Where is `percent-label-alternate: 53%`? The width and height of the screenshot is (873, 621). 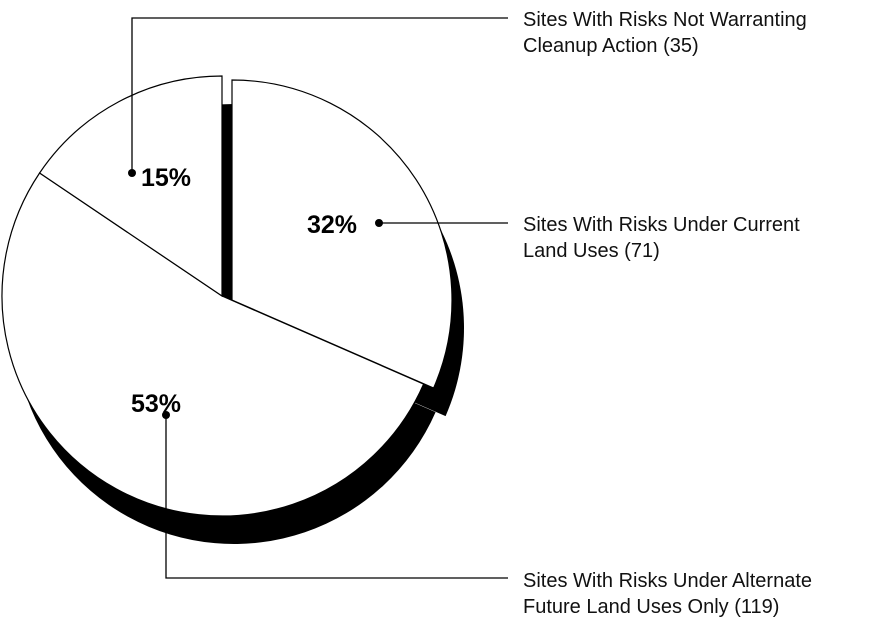 percent-label-alternate: 53% is located at coordinates (156, 404).